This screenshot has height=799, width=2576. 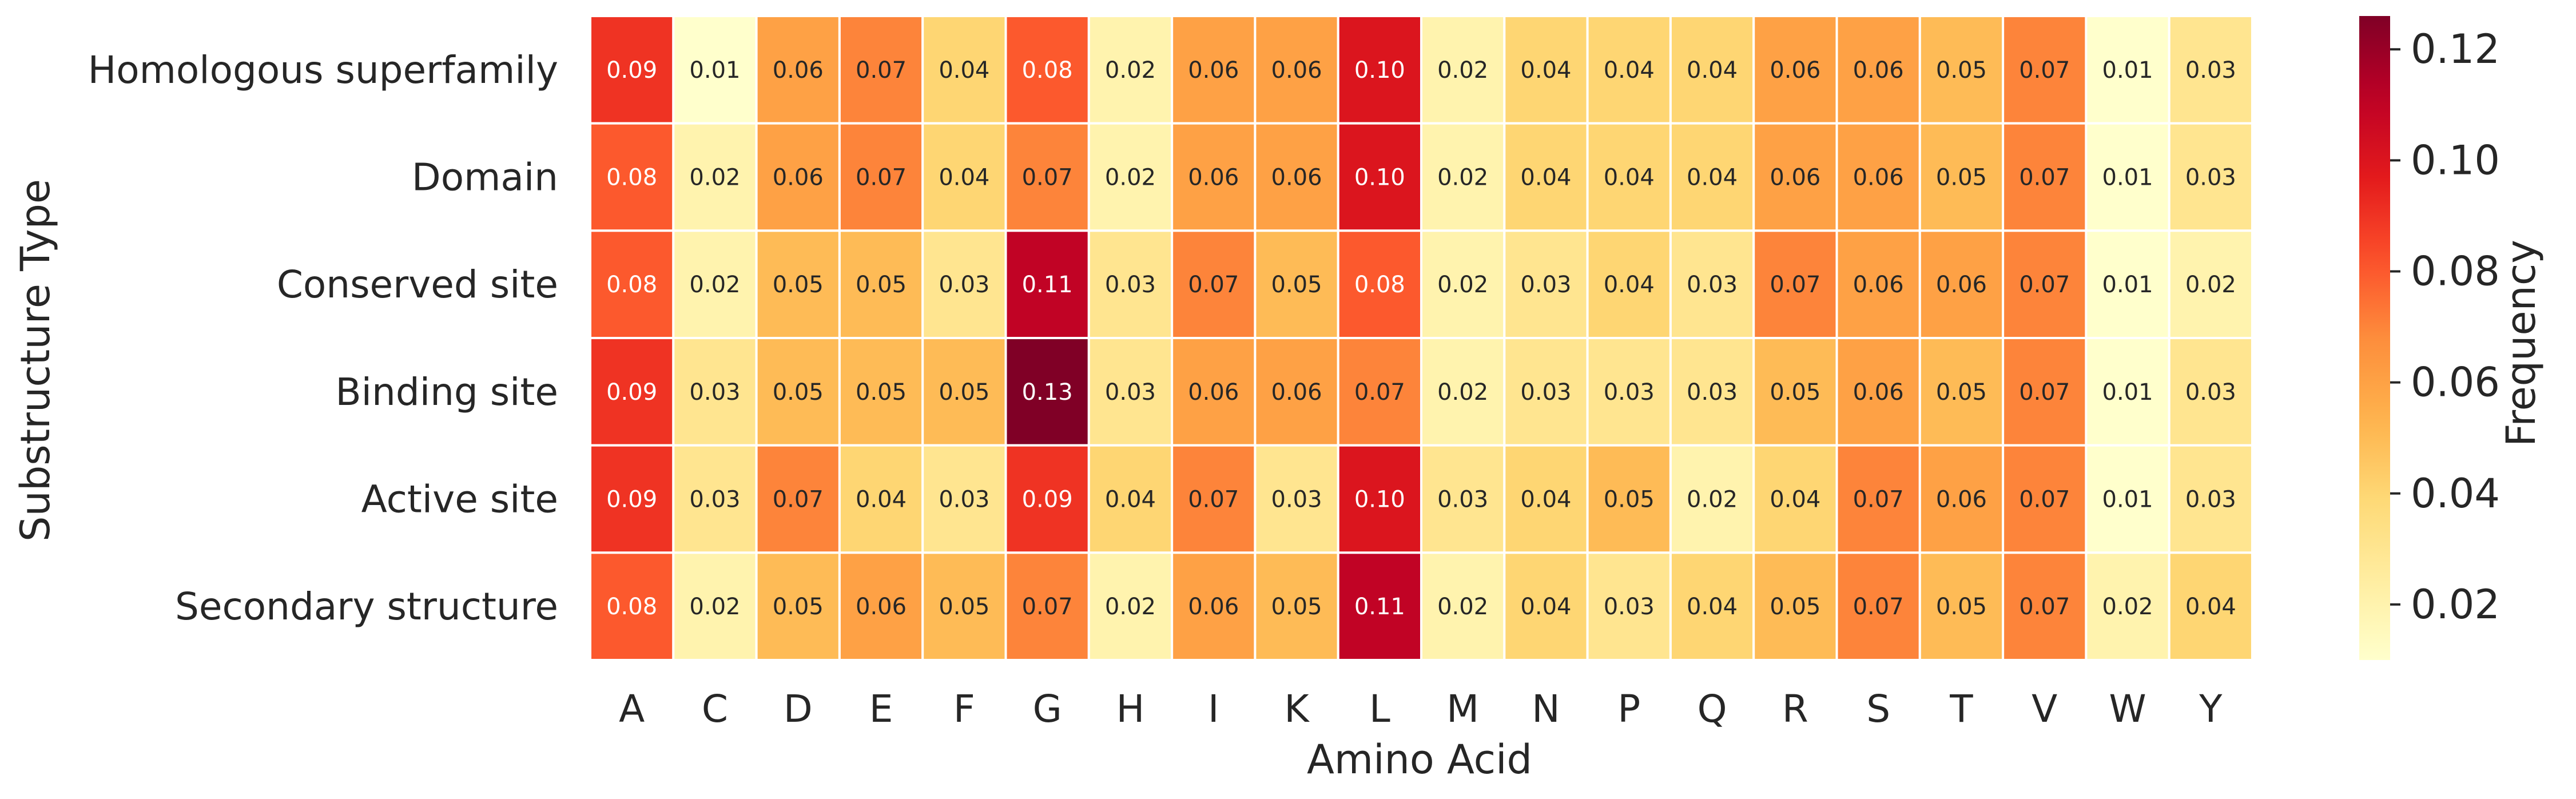 I want to click on y-tick-label: Binding site, so click(x=446, y=392).